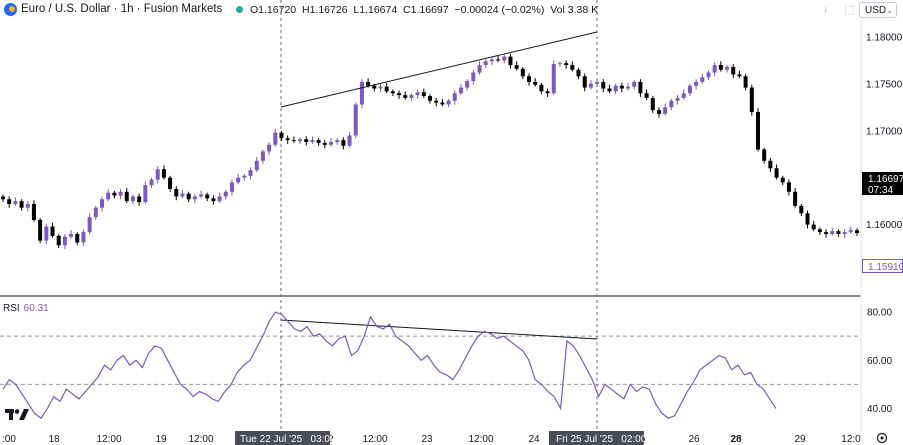 This screenshot has width=903, height=445. What do you see at coordinates (598, 438) in the screenshot?
I see `crosshair-time-label-2: Fri 25 Jul '25 02:00` at bounding box center [598, 438].